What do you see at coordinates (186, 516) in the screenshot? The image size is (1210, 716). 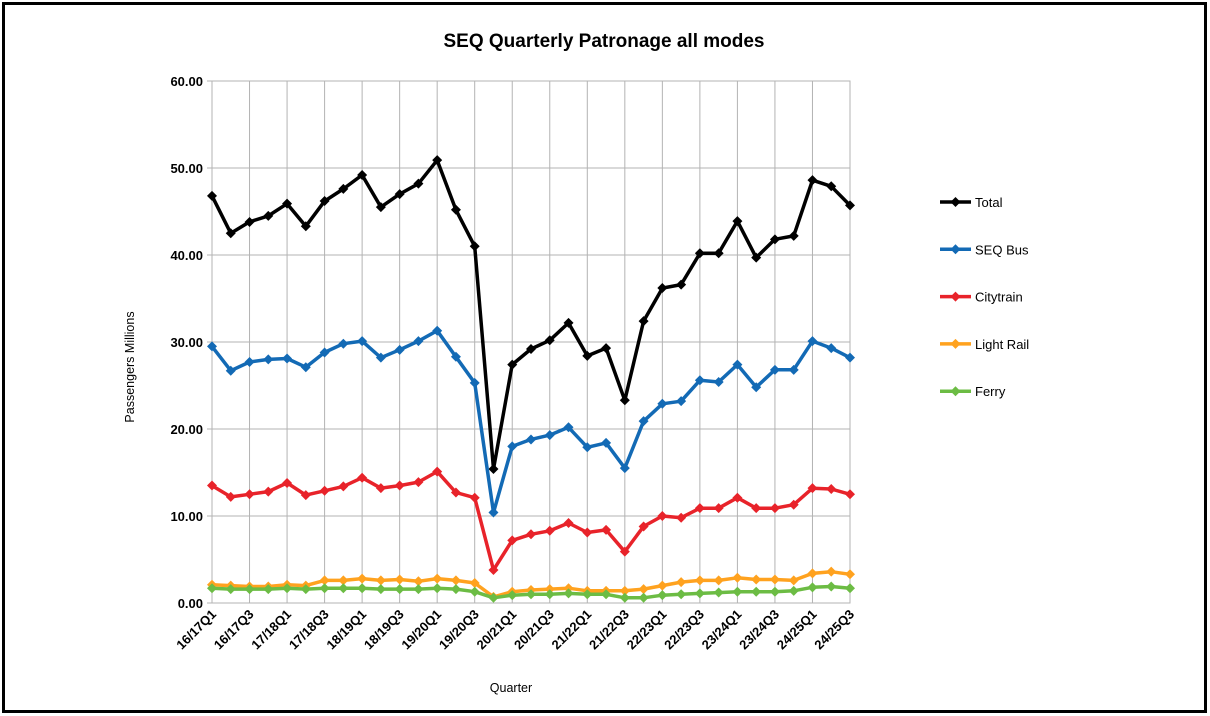 I see `y-tick-label: 10.00` at bounding box center [186, 516].